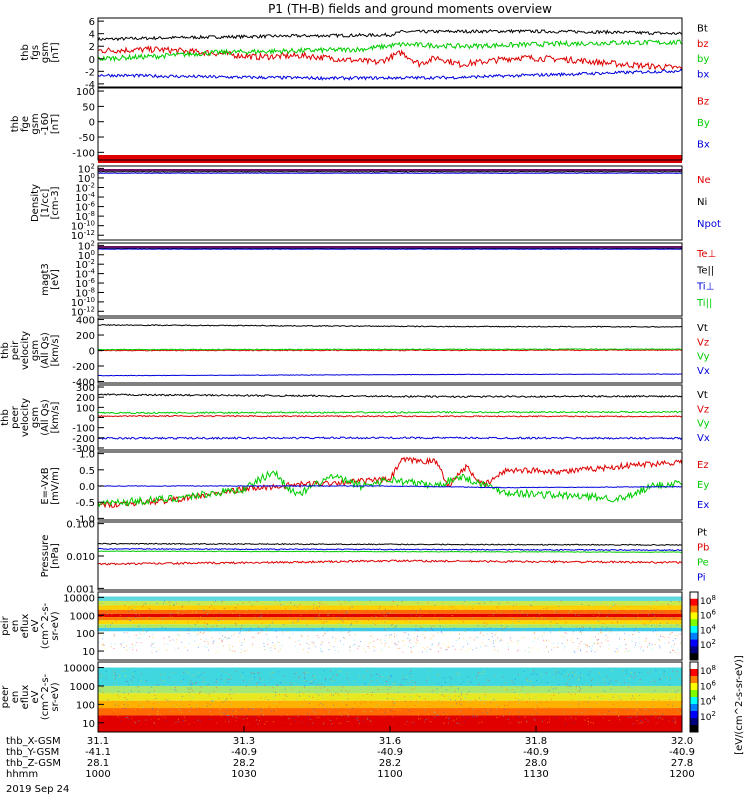  Describe the element at coordinates (33, 763) in the screenshot. I see `x-axis-row-label: thb_Z-GSM` at that location.